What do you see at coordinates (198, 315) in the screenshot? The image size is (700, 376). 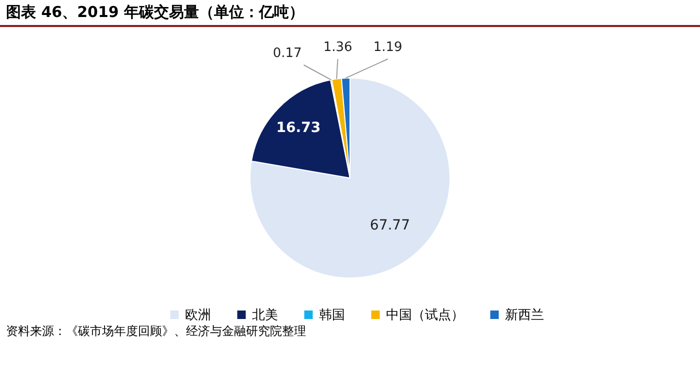 I see `legend-label: 欧洲` at bounding box center [198, 315].